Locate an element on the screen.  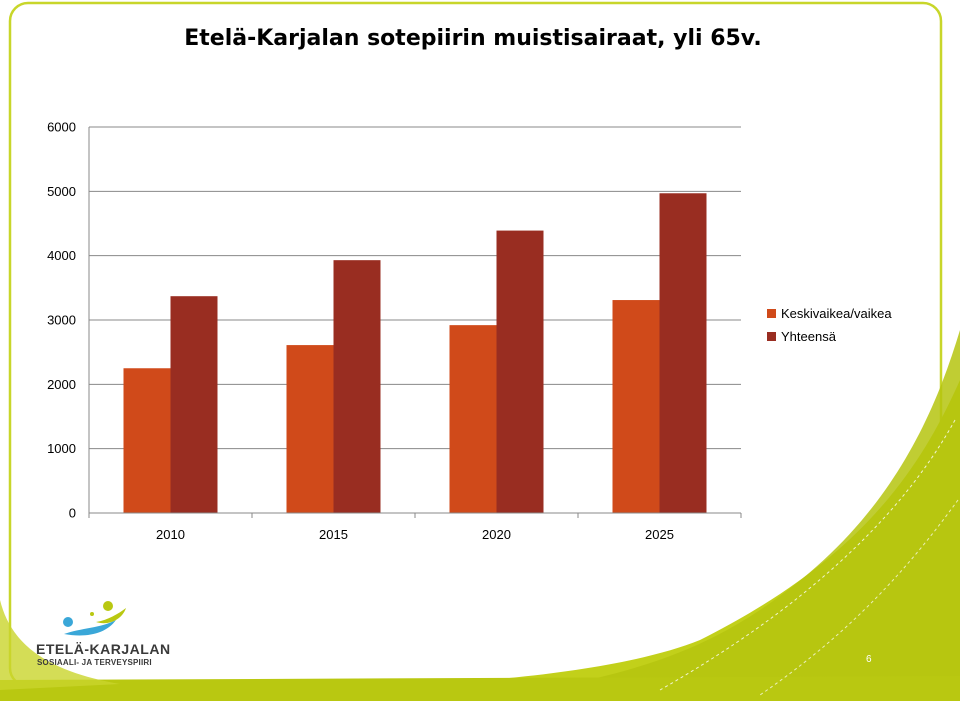
green-left-swoosh is located at coordinates (60, 645).